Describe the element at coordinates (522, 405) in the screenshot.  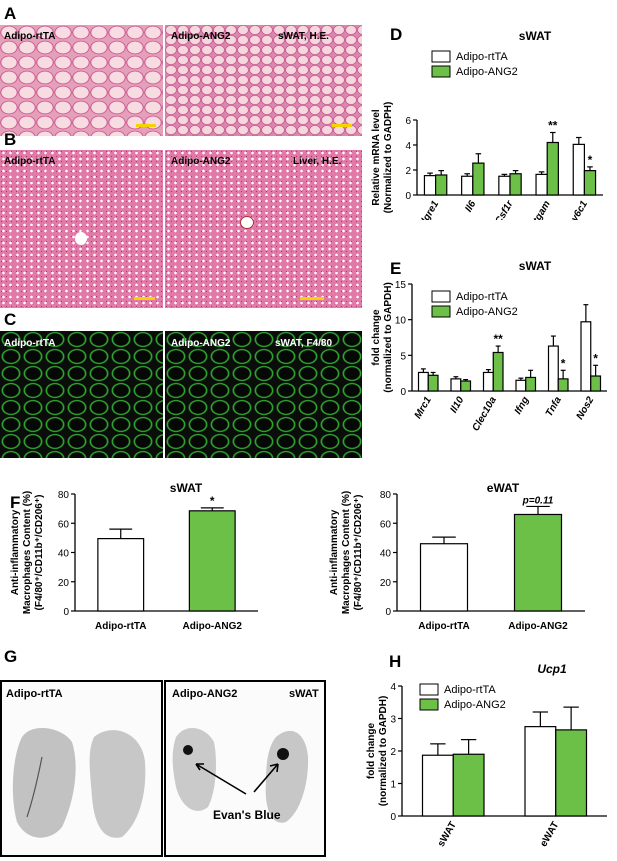
I see `x-tick-label: Ifng` at that location.